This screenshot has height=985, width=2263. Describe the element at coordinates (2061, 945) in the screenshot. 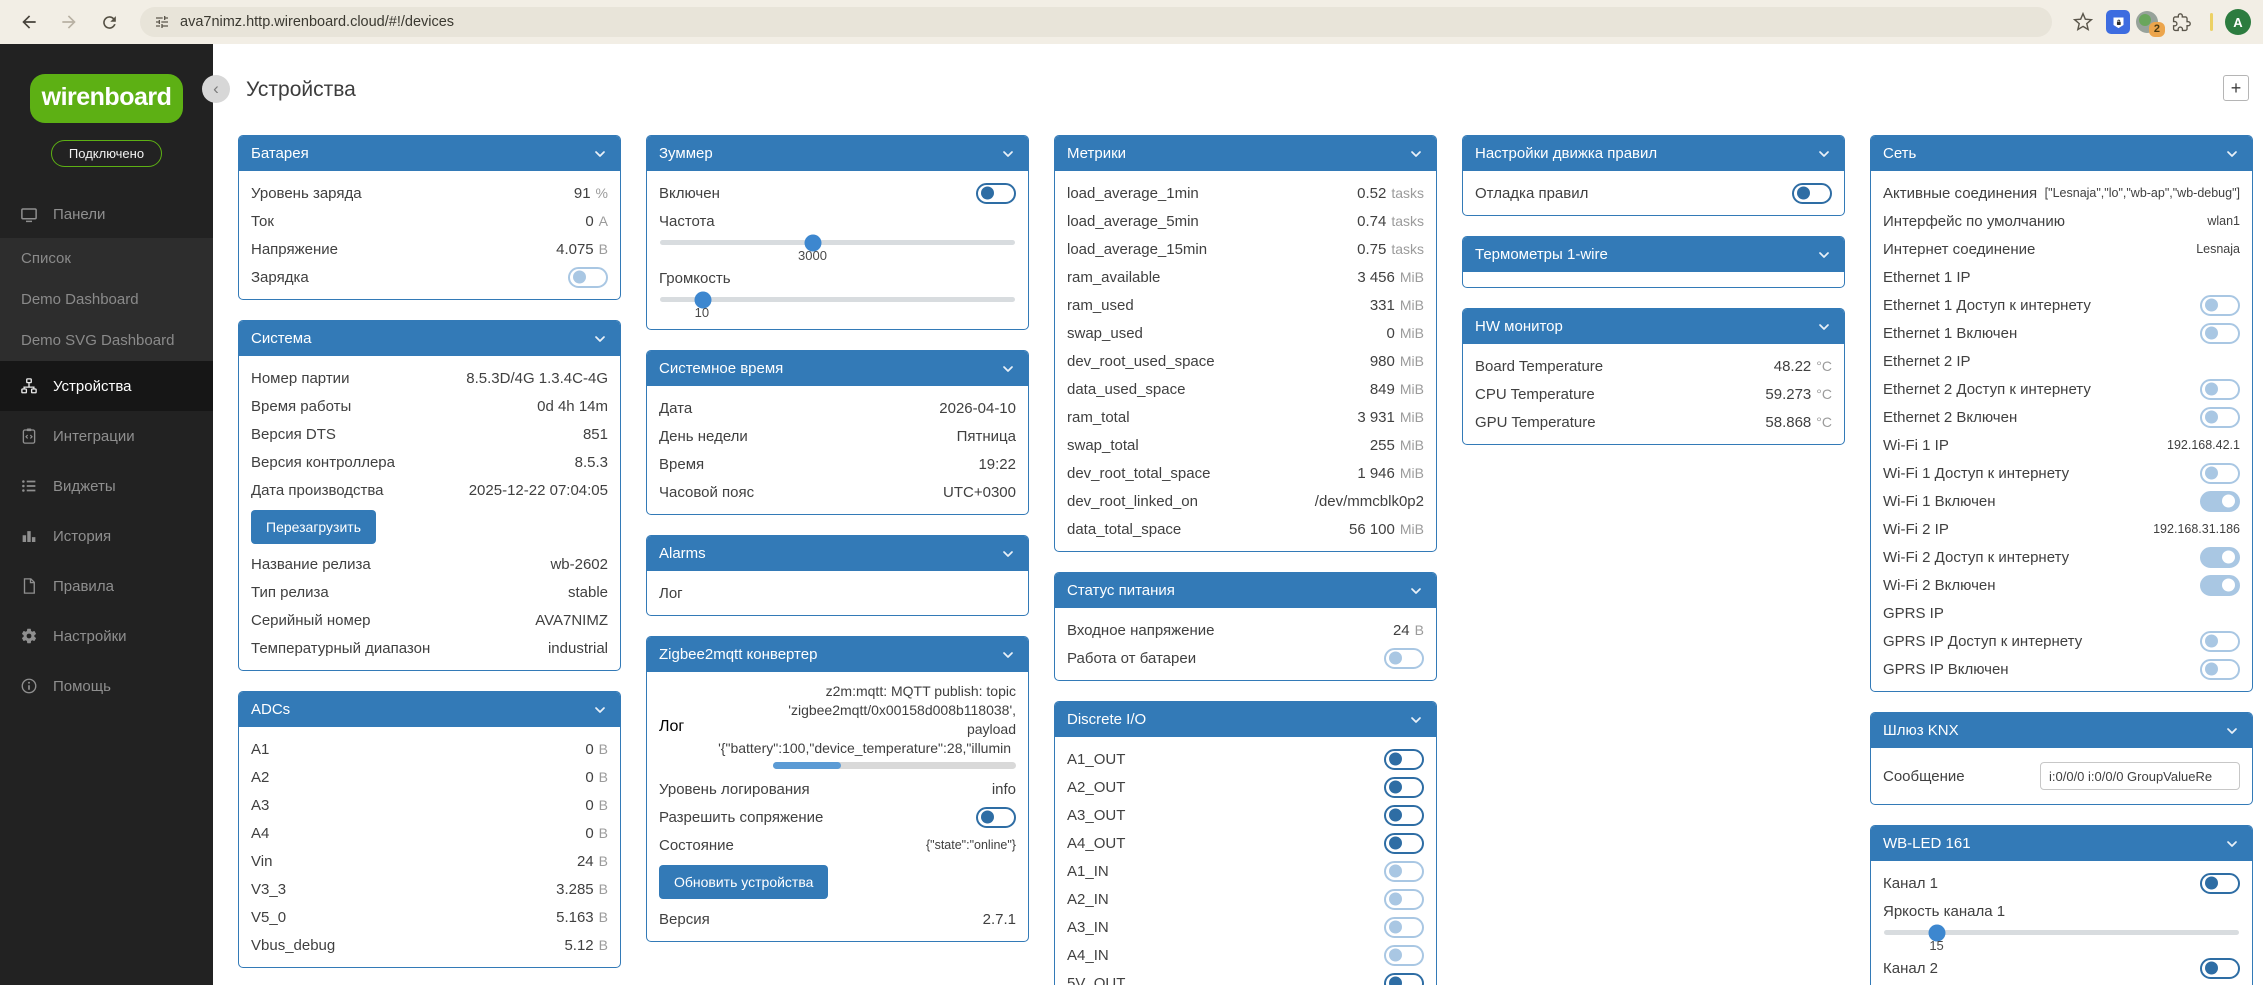

I see `slider-value-row: 15` at that location.